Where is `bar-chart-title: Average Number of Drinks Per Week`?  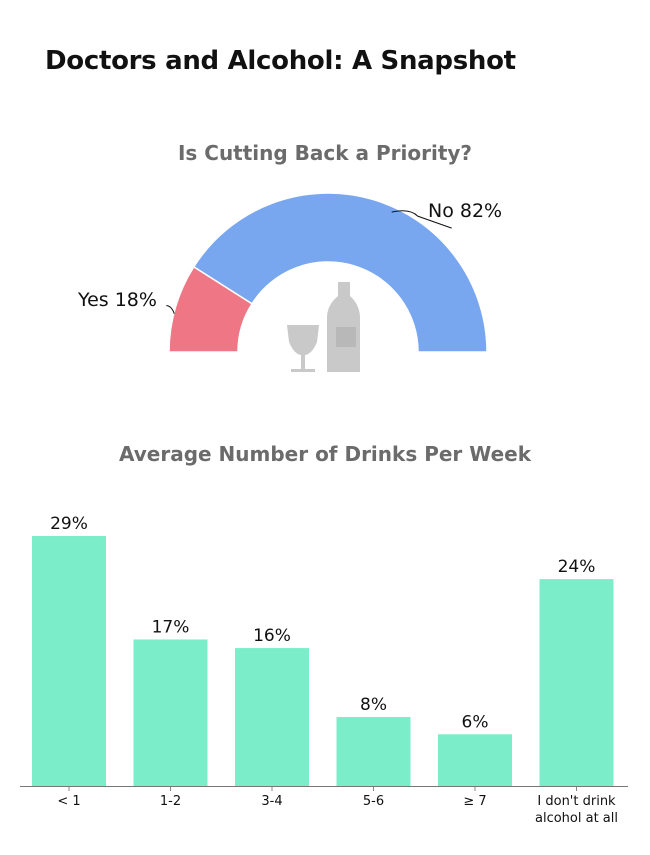
bar-chart-title: Average Number of Drinks Per Week is located at coordinates (325, 454).